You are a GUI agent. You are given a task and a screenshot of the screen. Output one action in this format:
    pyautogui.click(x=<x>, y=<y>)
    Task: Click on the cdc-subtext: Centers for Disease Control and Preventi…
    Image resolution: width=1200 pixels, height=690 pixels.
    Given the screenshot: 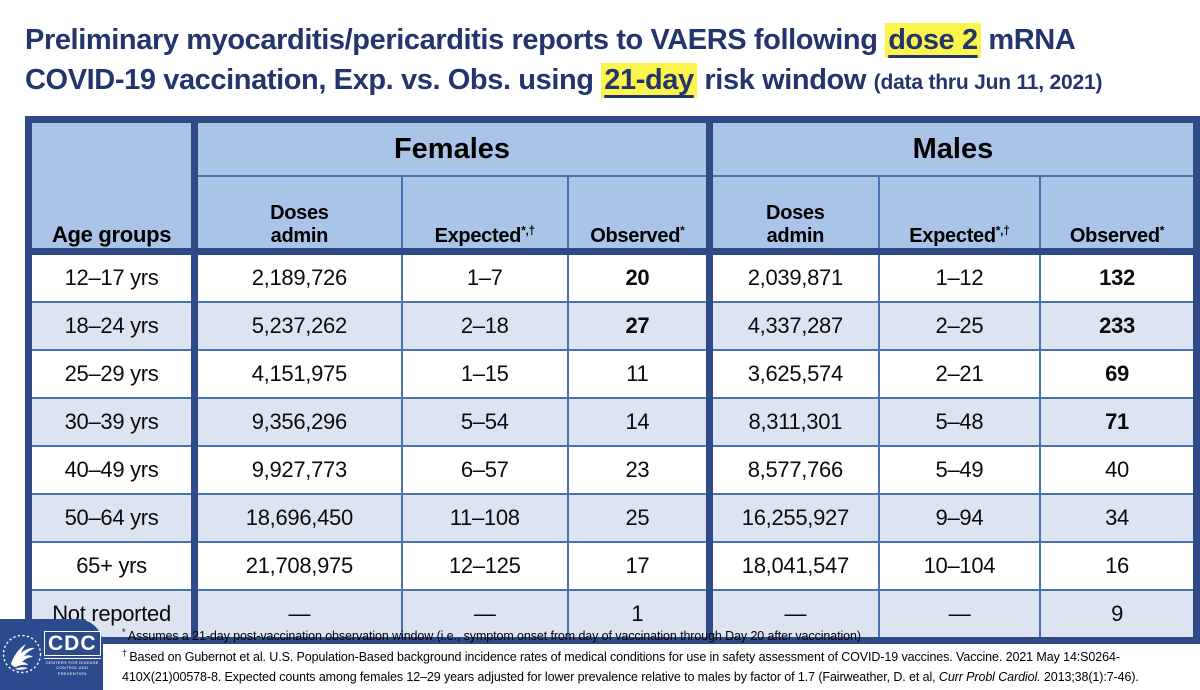 What is the action you would take?
    pyautogui.click(x=72, y=667)
    